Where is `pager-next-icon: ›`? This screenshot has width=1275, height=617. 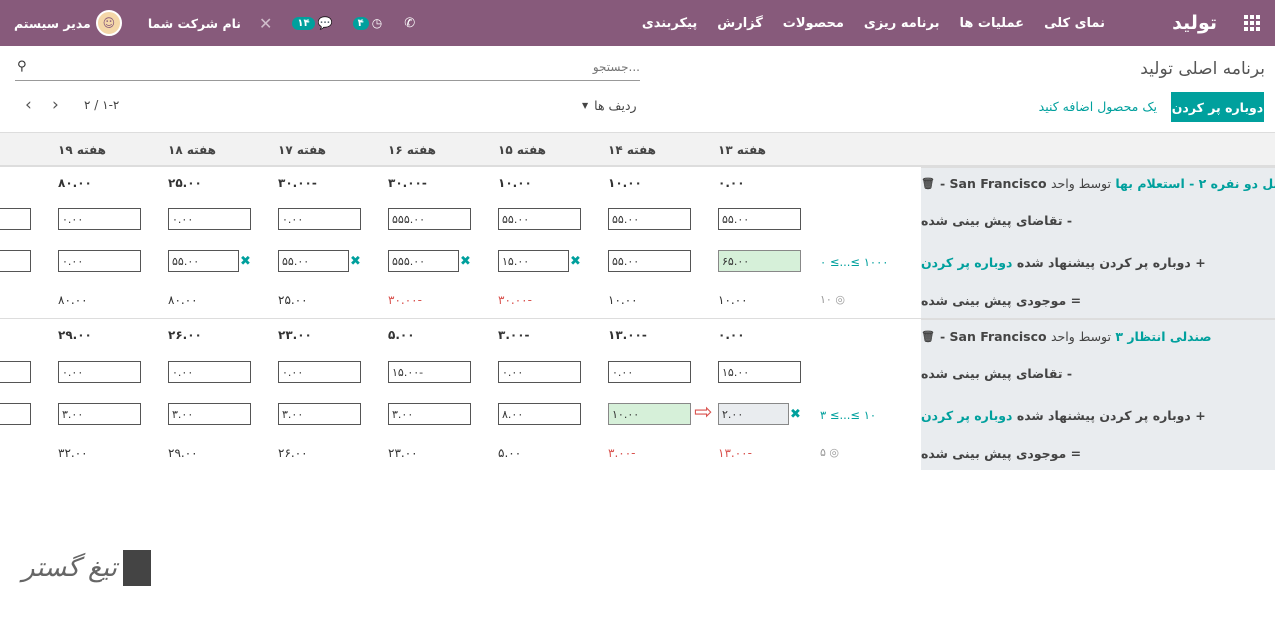 pager-next-icon: › is located at coordinates (55, 105).